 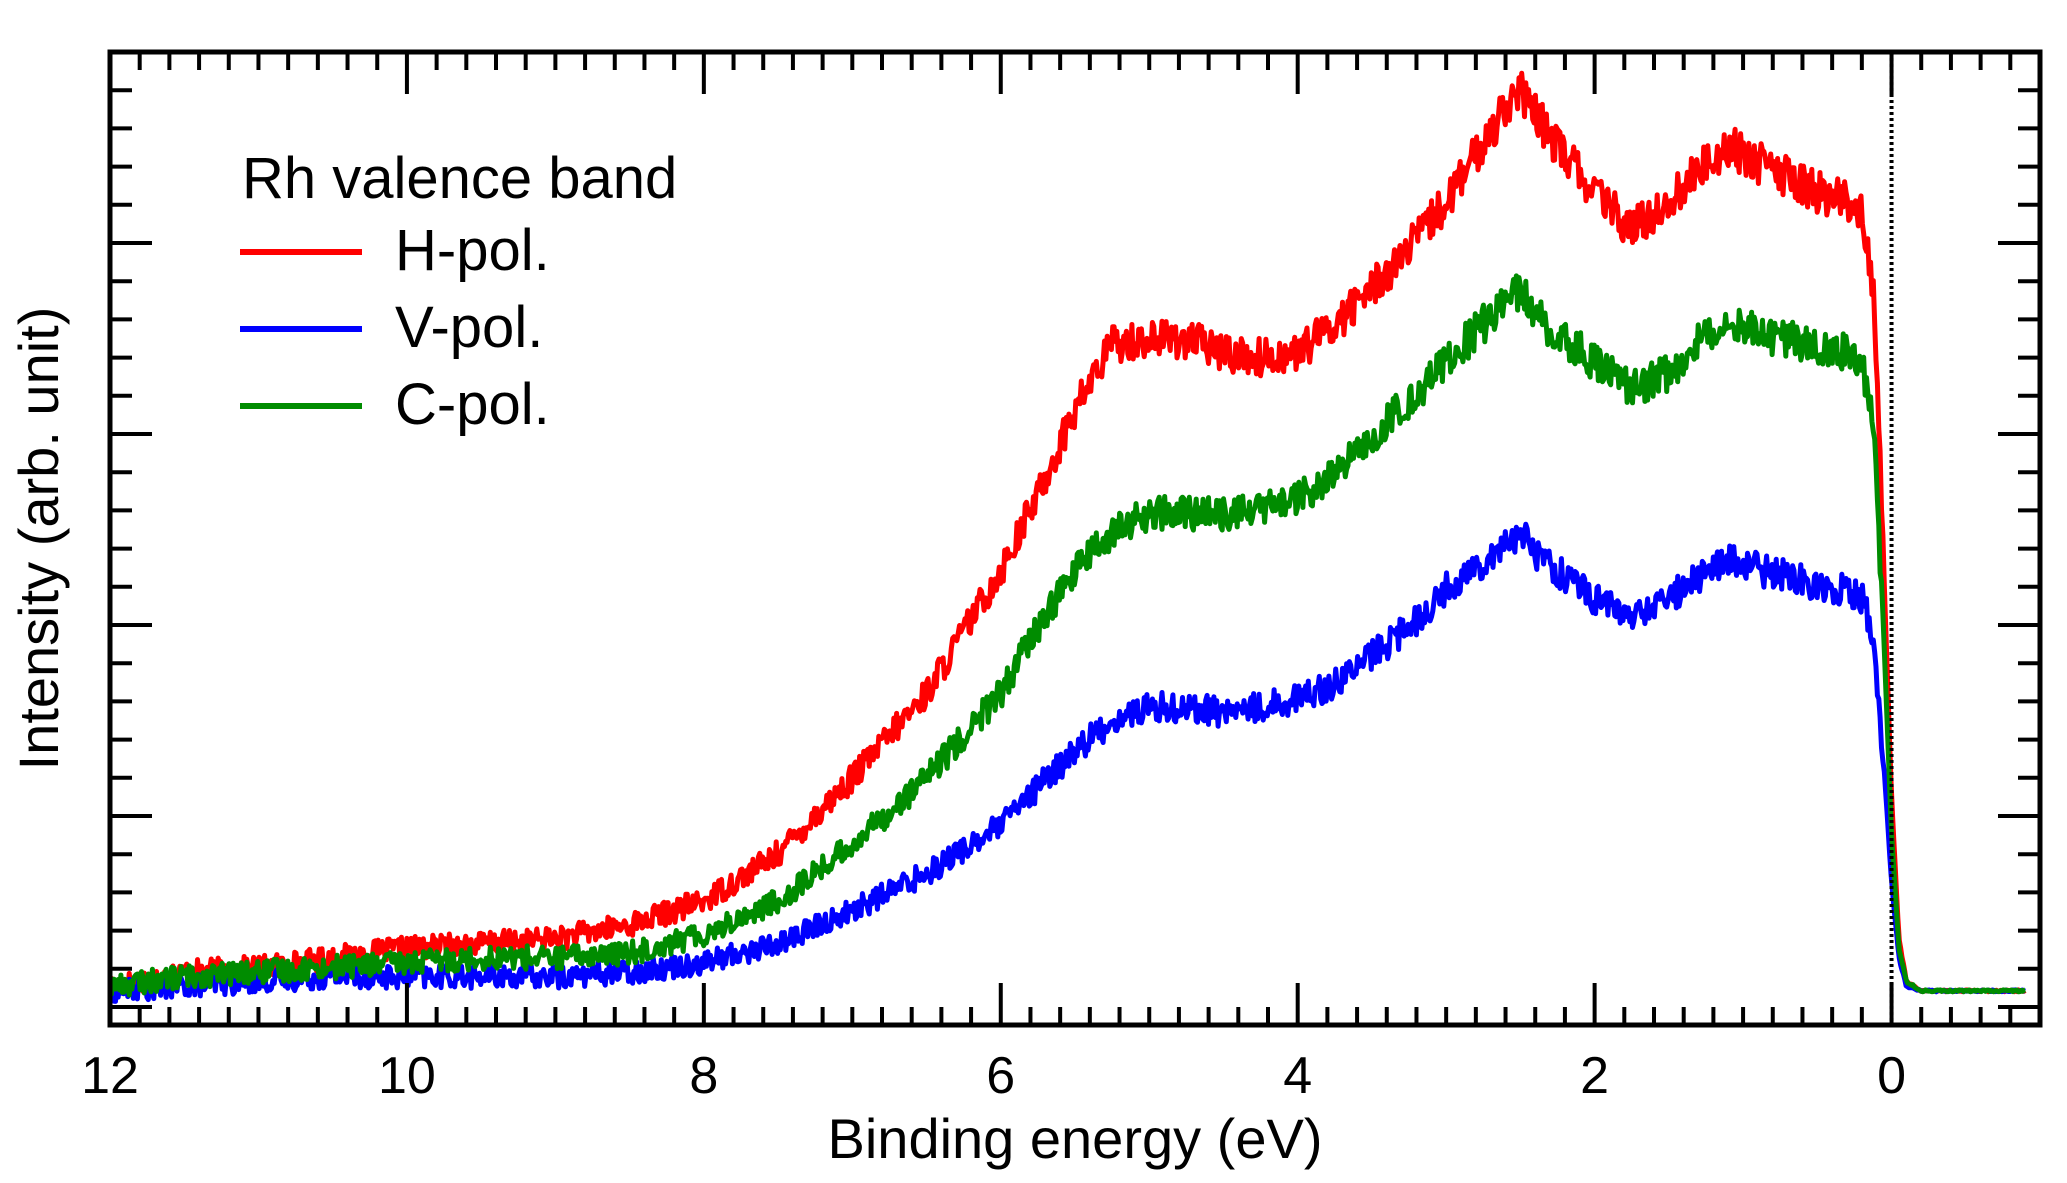 What do you see at coordinates (1297, 1076) in the screenshot?
I see `x-tick-label: 4` at bounding box center [1297, 1076].